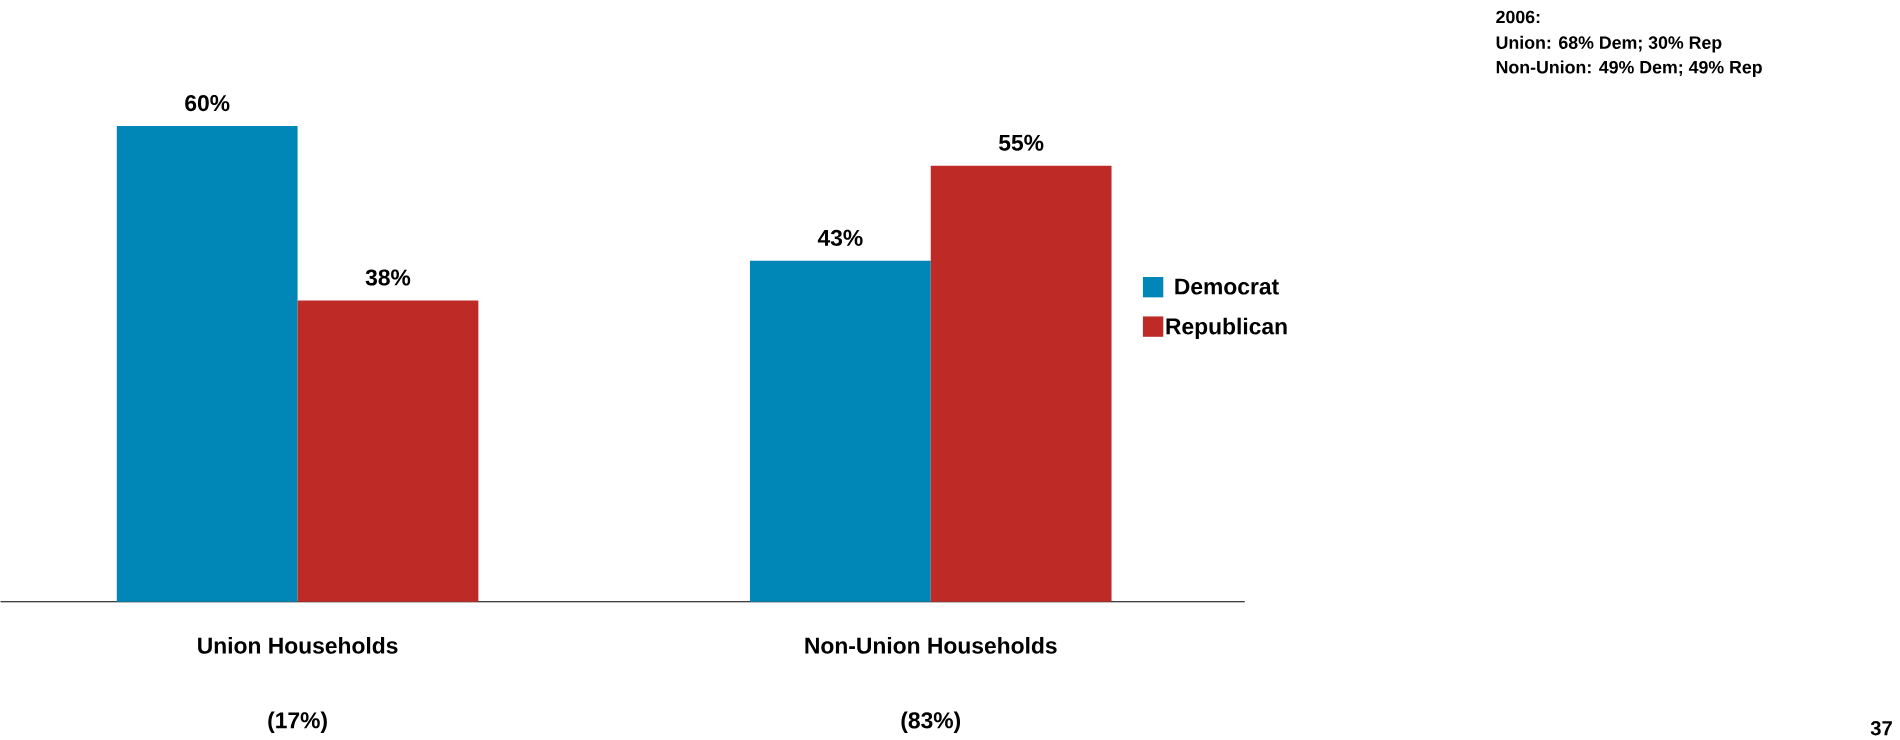 This screenshot has width=1900, height=740. Describe the element at coordinates (1021, 142) in the screenshot. I see `data-label: 55%` at that location.